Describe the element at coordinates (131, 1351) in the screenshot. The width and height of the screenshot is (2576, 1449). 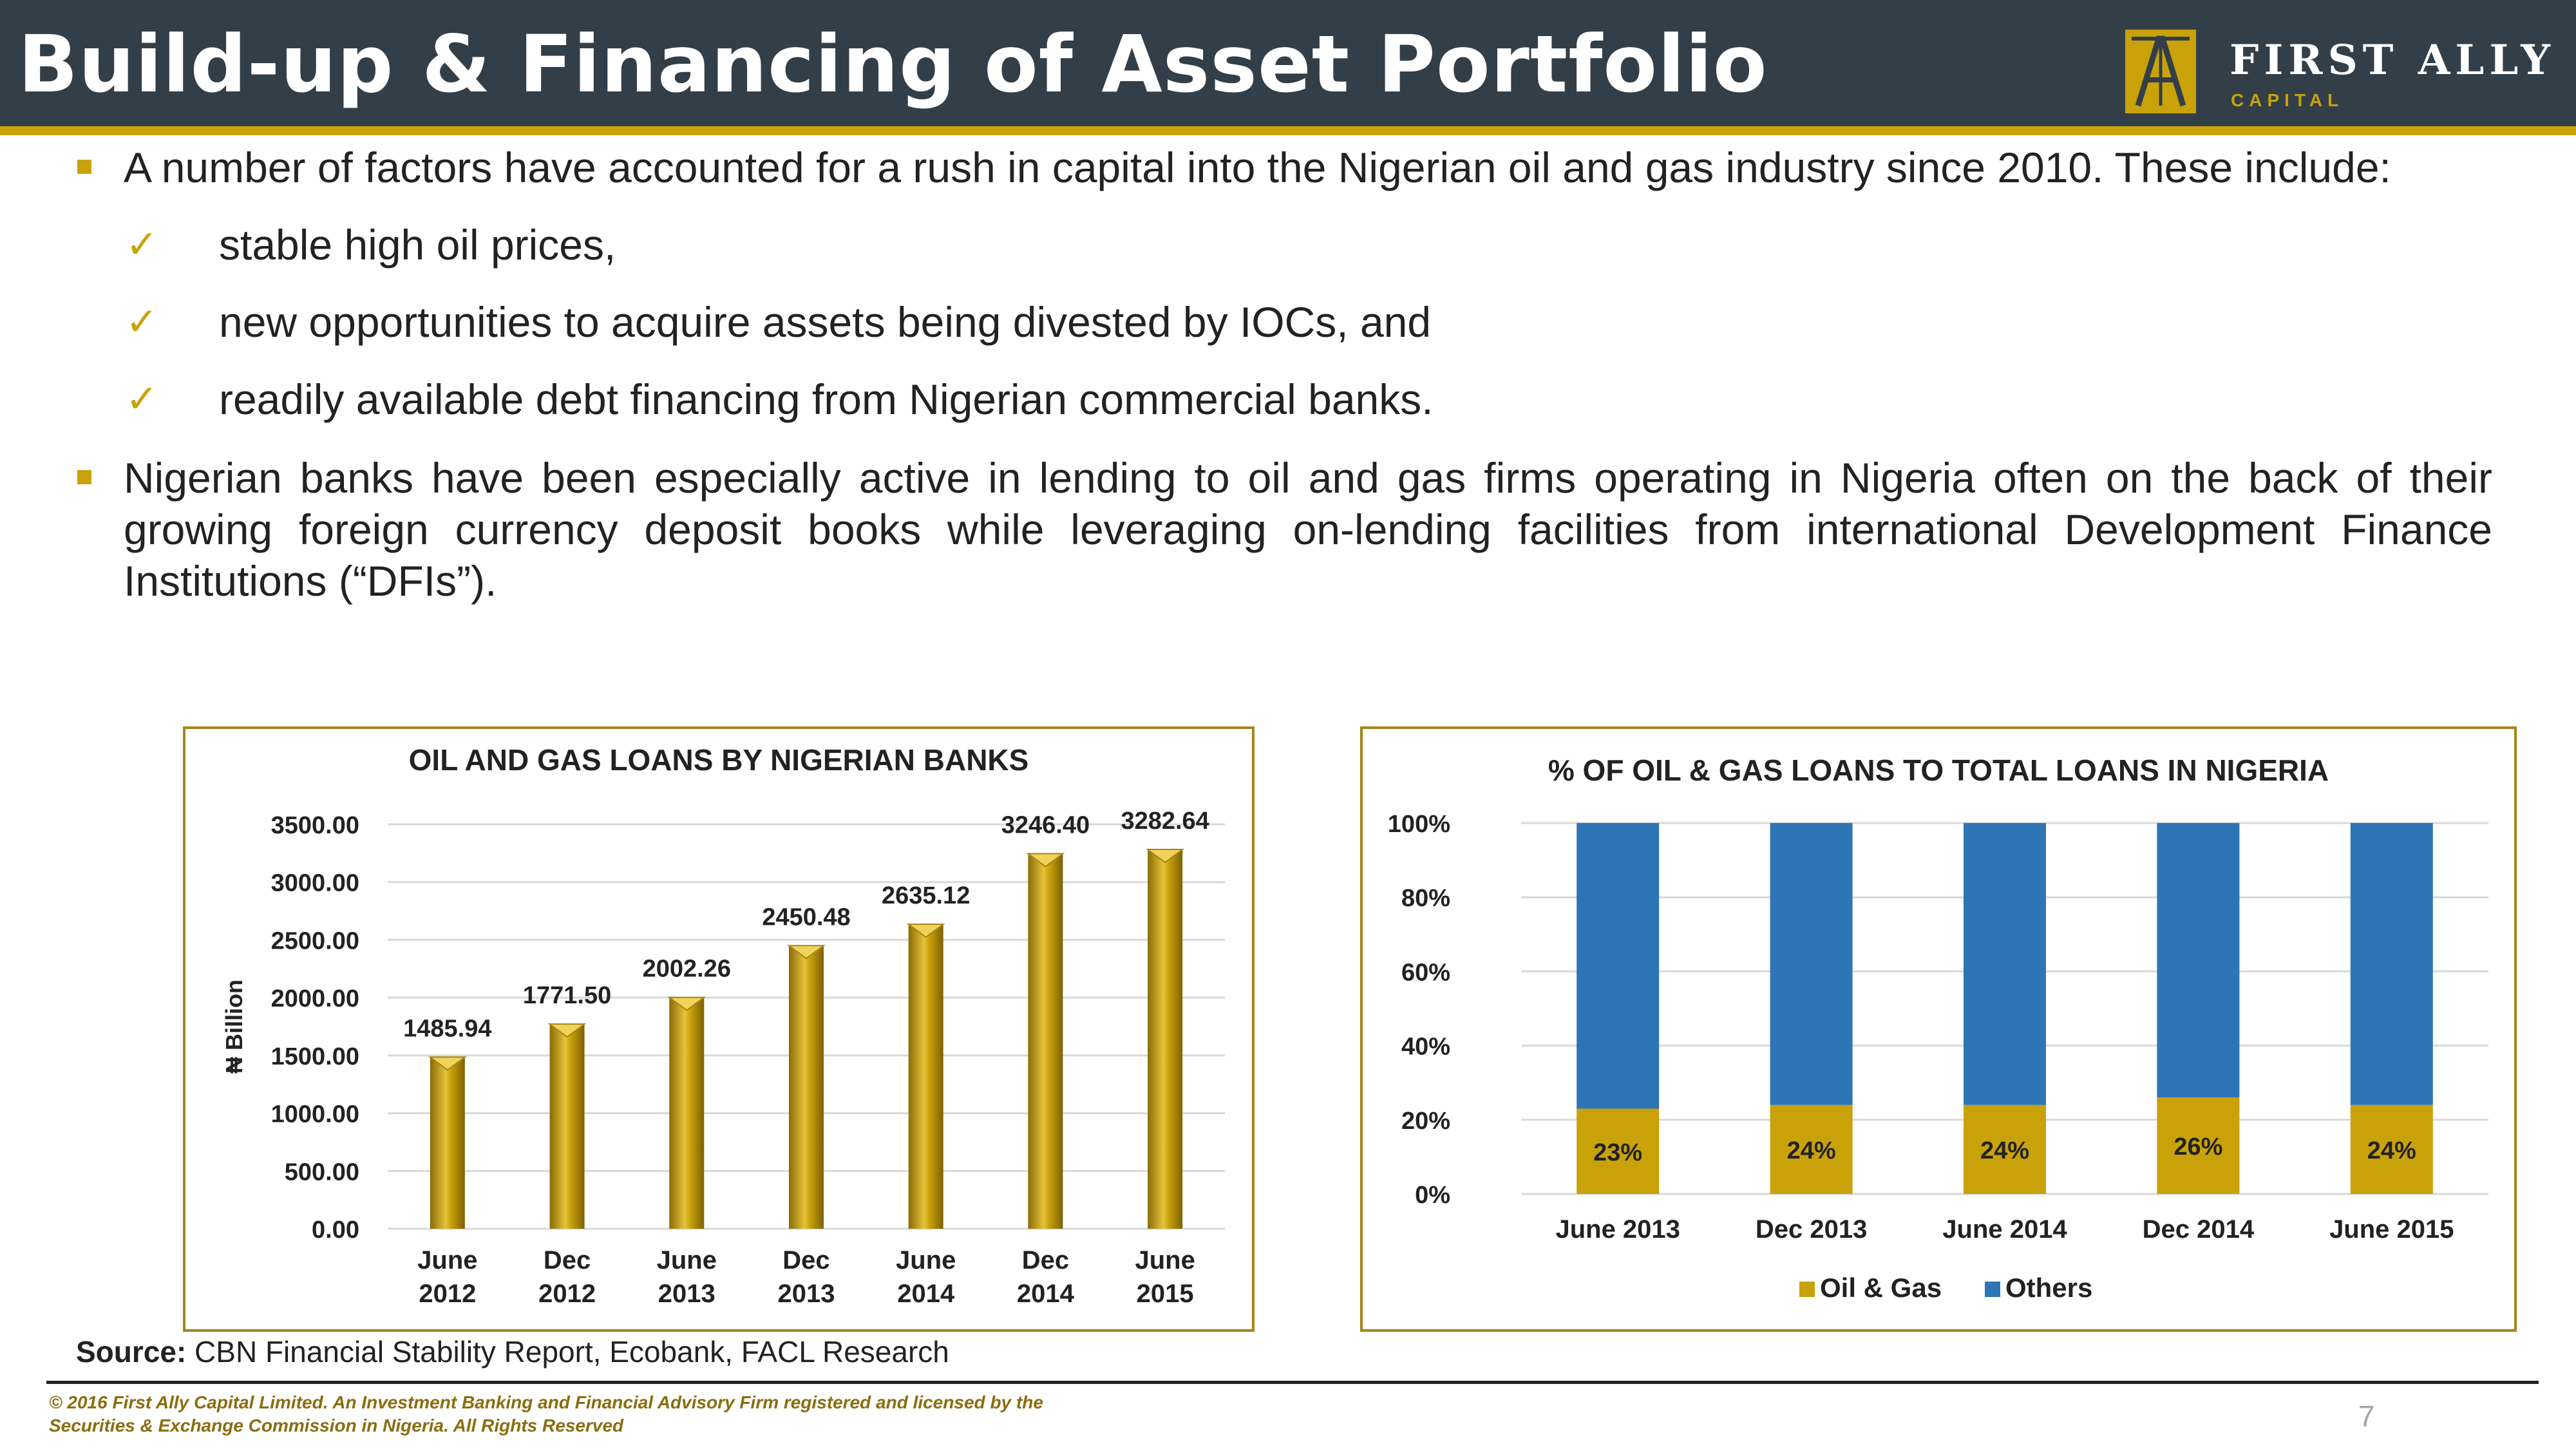
I see `source-label: Source:` at that location.